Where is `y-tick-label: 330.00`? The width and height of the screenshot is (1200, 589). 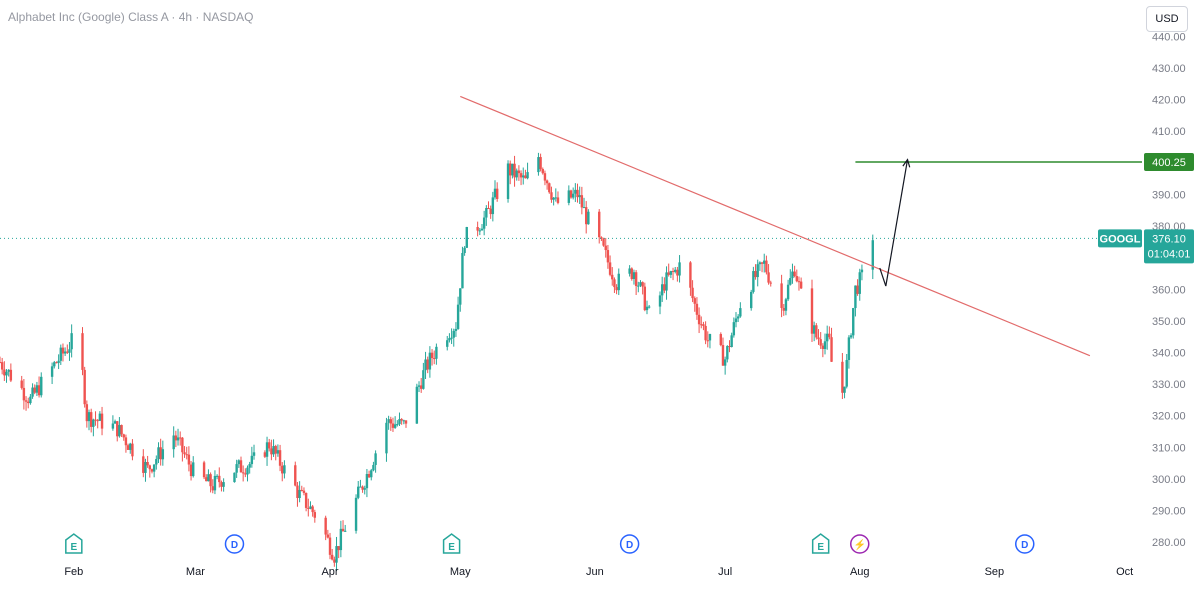
y-tick-label: 330.00 is located at coordinates (1169, 385).